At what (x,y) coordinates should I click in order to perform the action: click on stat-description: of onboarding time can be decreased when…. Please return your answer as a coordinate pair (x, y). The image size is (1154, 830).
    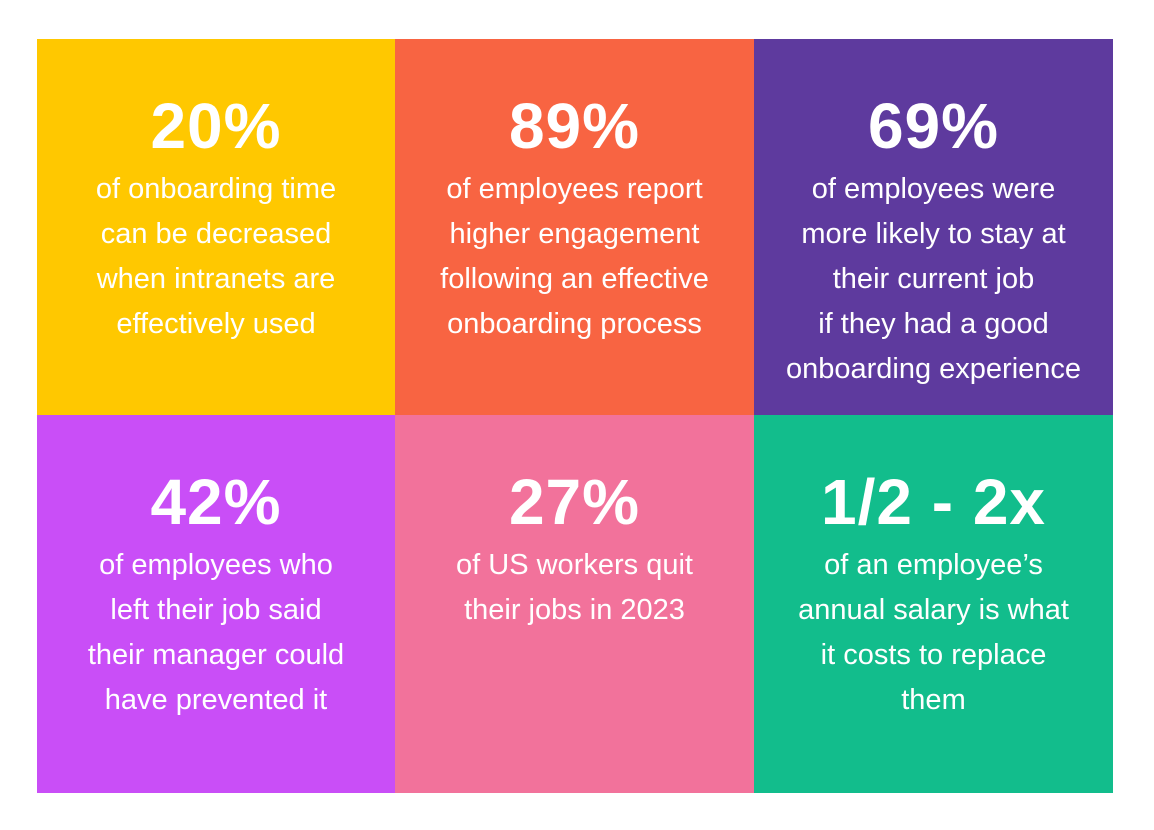
    Looking at the image, I should click on (216, 256).